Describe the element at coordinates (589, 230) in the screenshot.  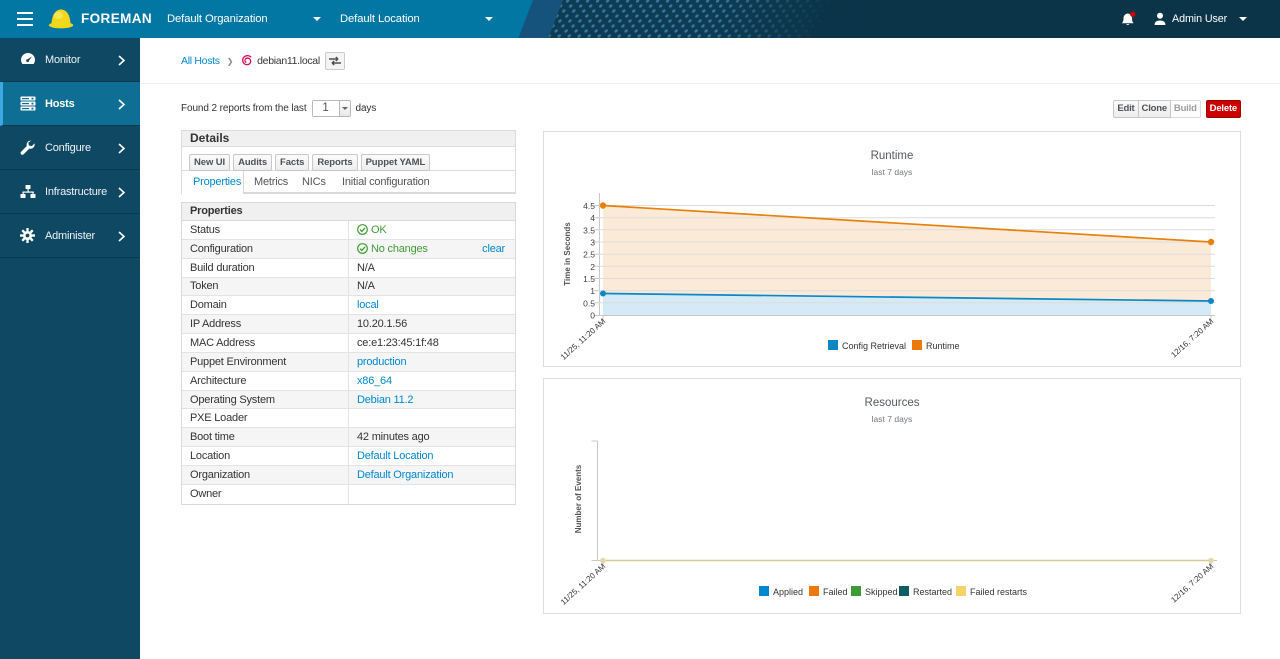
I see `svg-text: 3.5` at that location.